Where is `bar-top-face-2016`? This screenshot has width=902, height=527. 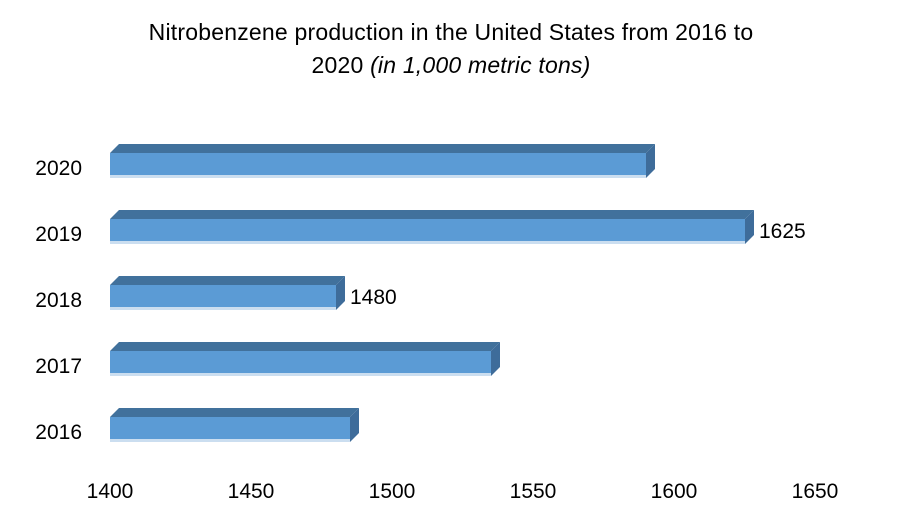
bar-top-face-2016 is located at coordinates (234, 412).